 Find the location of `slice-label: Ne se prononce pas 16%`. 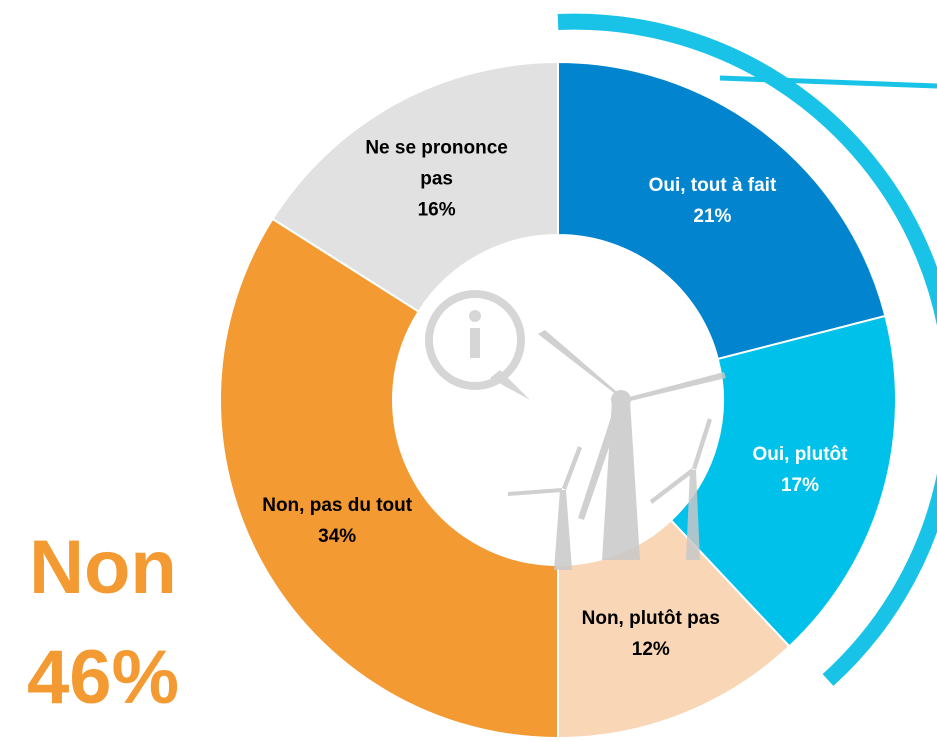

slice-label: Ne se prononce pas 16% is located at coordinates (437, 179).